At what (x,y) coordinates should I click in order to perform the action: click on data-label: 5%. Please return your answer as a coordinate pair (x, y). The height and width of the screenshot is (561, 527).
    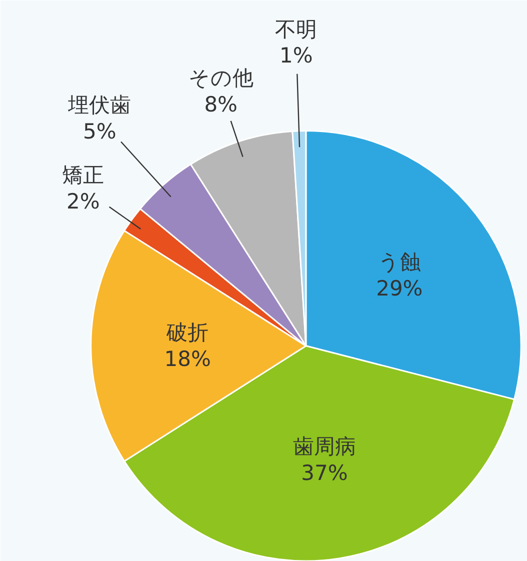
    Looking at the image, I should click on (99, 131).